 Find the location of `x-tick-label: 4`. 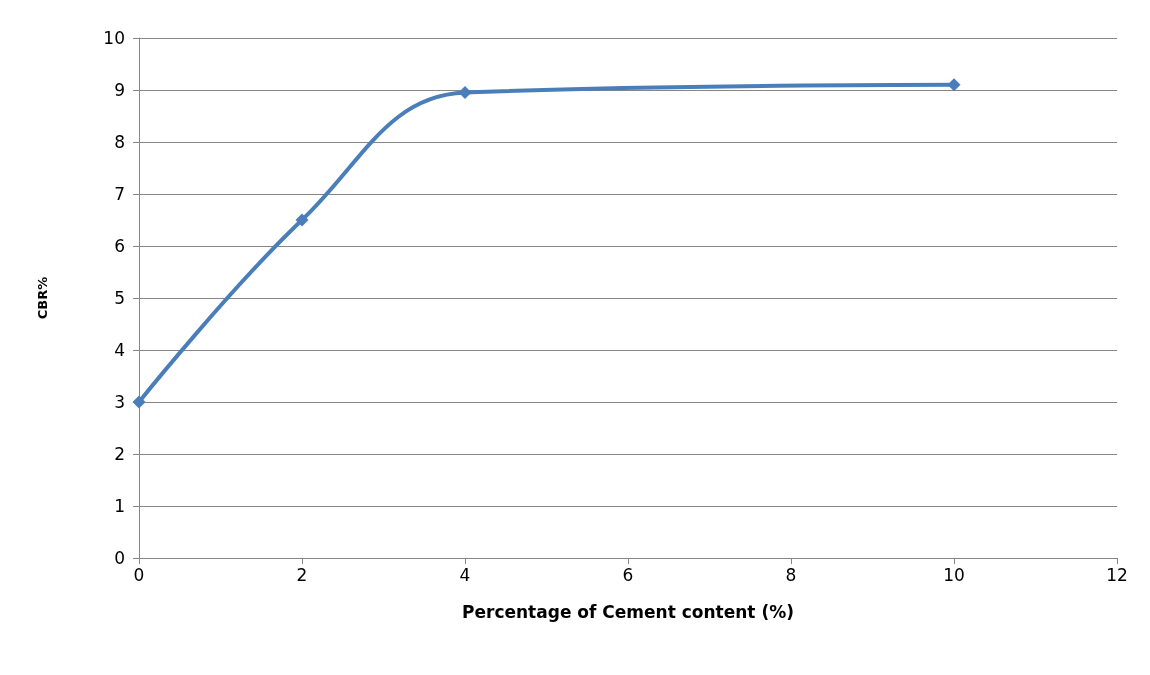

x-tick-label: 4 is located at coordinates (465, 574).